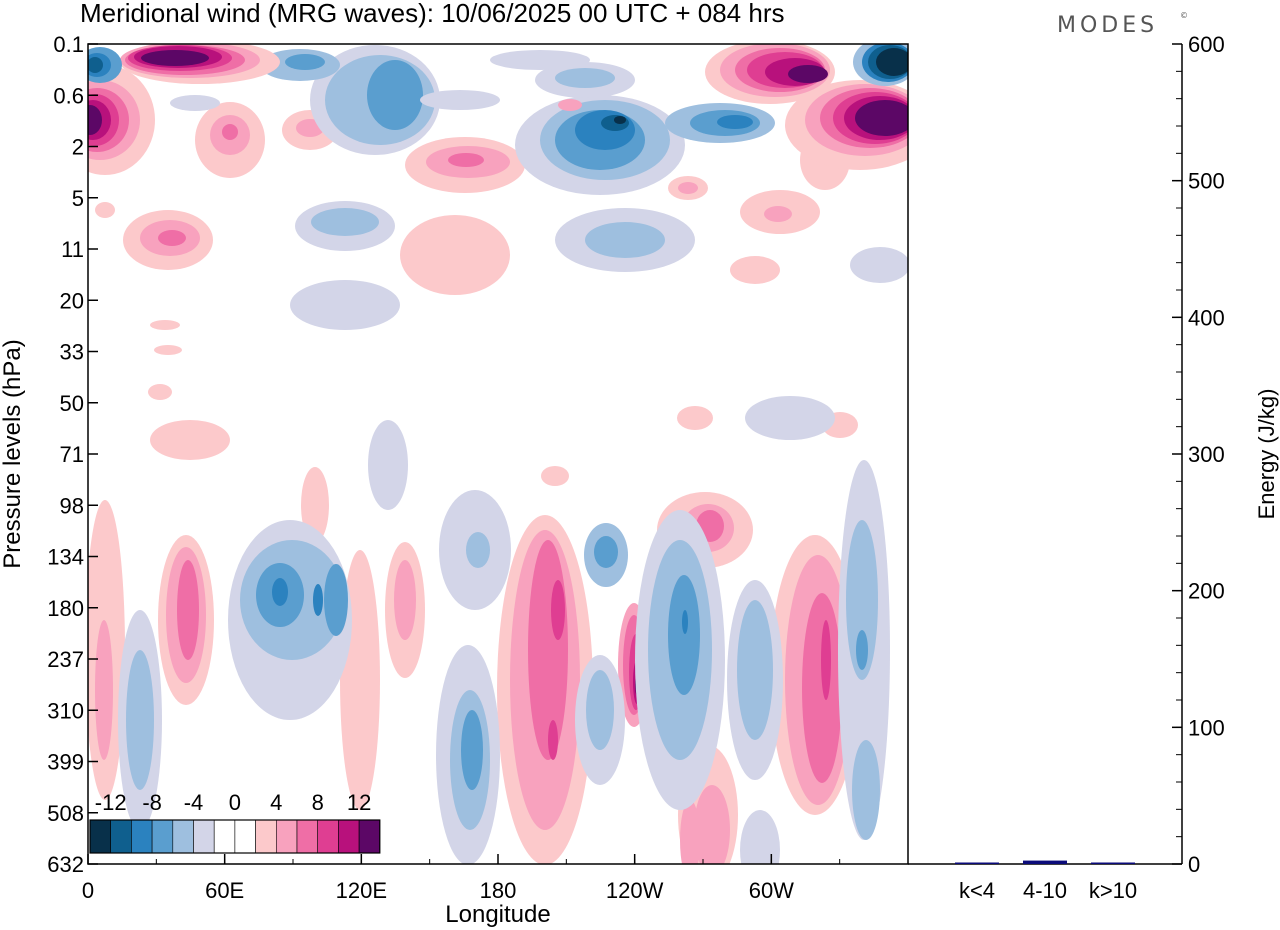 The height and width of the screenshot is (930, 1280). Describe the element at coordinates (65, 608) in the screenshot. I see `pressure-tick-label: 180` at that location.